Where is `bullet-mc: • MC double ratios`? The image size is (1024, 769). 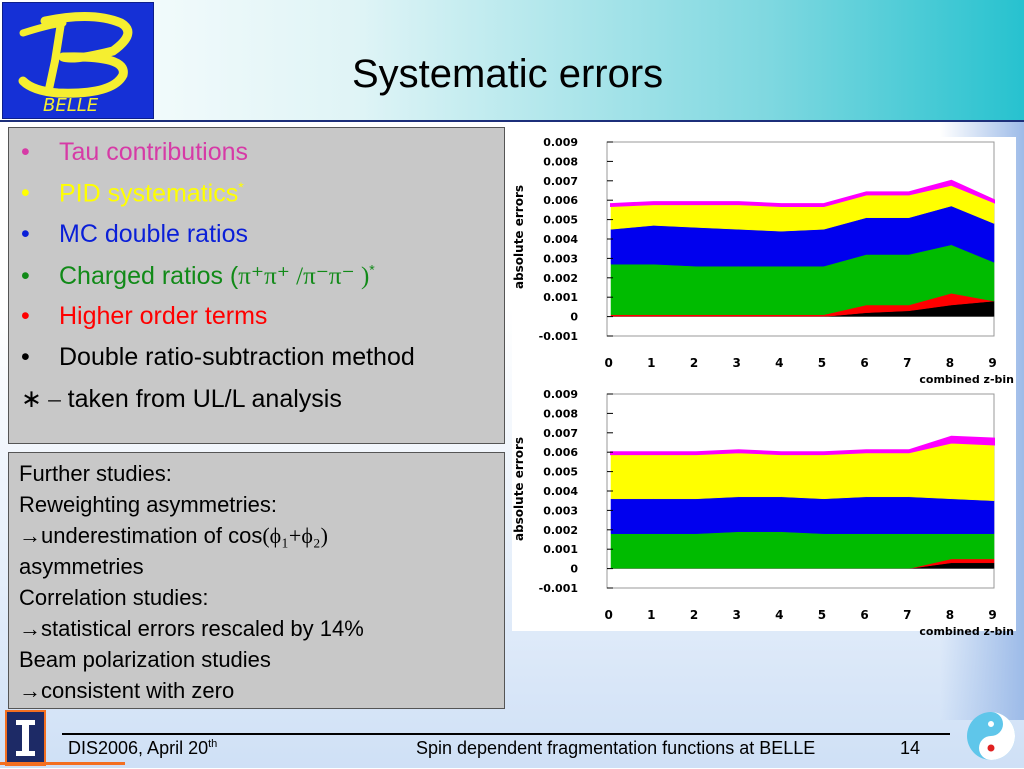
bullet-mc: • MC double ratios is located at coordinates (134, 234).